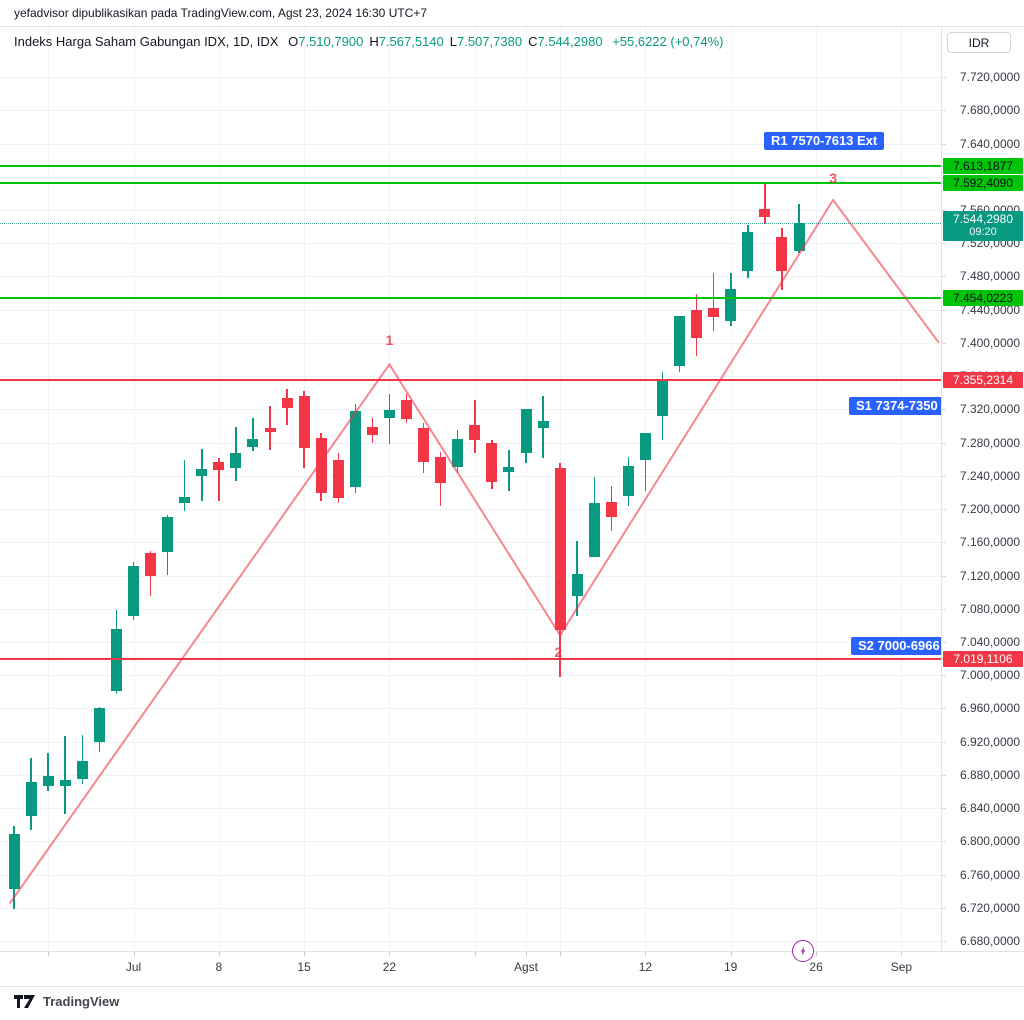  What do you see at coordinates (470, 223) in the screenshot?
I see `last-price-line` at bounding box center [470, 223].